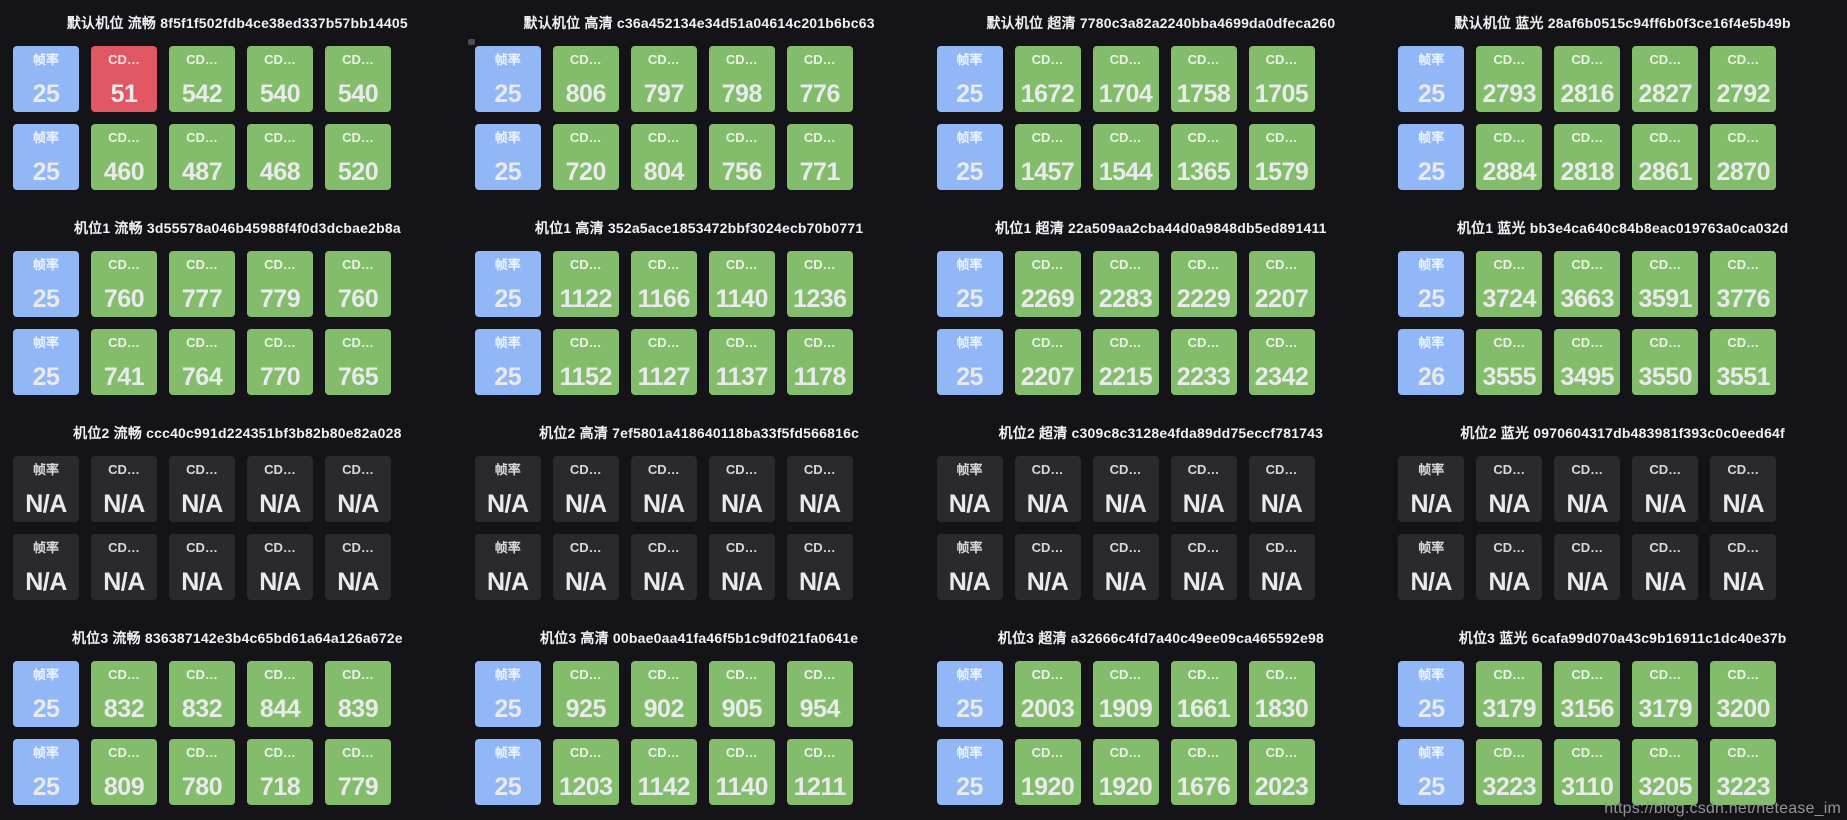 This screenshot has height=820, width=1847. I want to click on tile-value: 1661, so click(1203, 709).